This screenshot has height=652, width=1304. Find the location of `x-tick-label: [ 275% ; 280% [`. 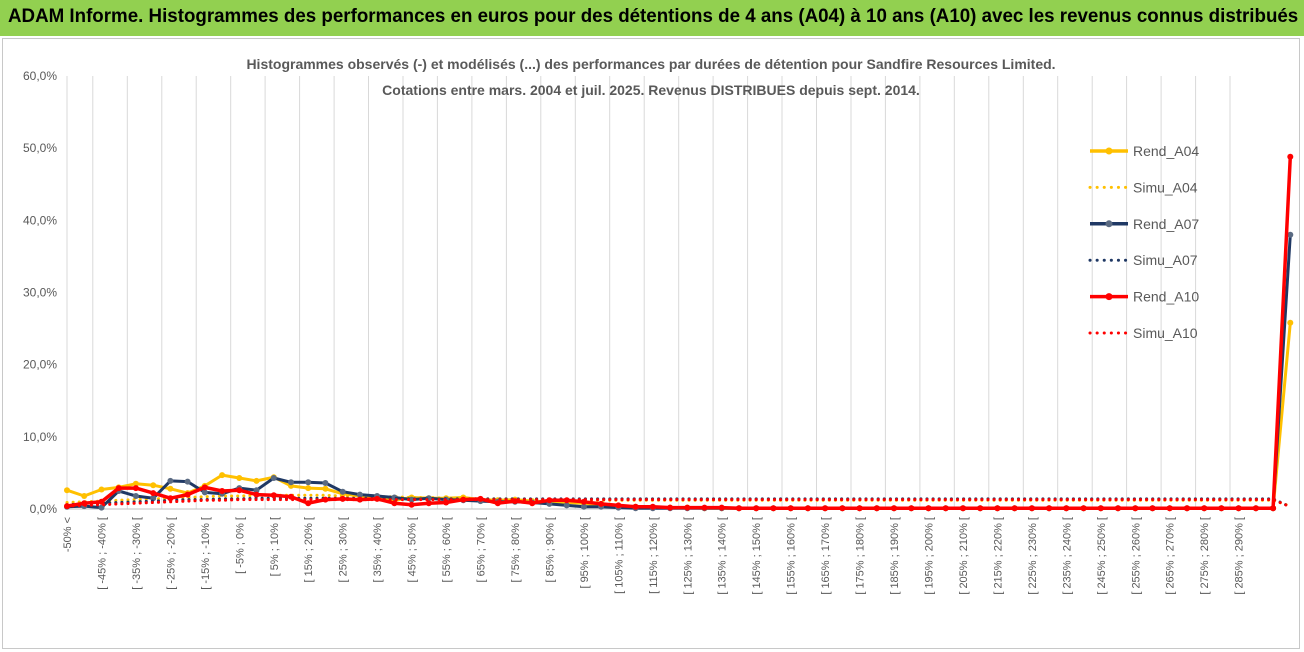

x-tick-label: [ 275% ; 280% [ is located at coordinates (1205, 556).